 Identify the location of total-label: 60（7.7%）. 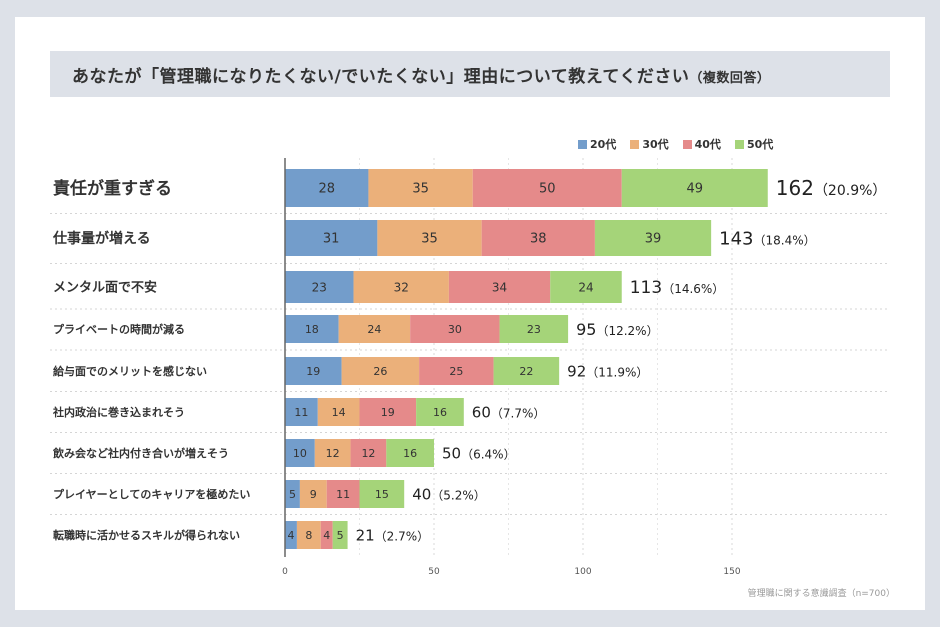
(509, 412).